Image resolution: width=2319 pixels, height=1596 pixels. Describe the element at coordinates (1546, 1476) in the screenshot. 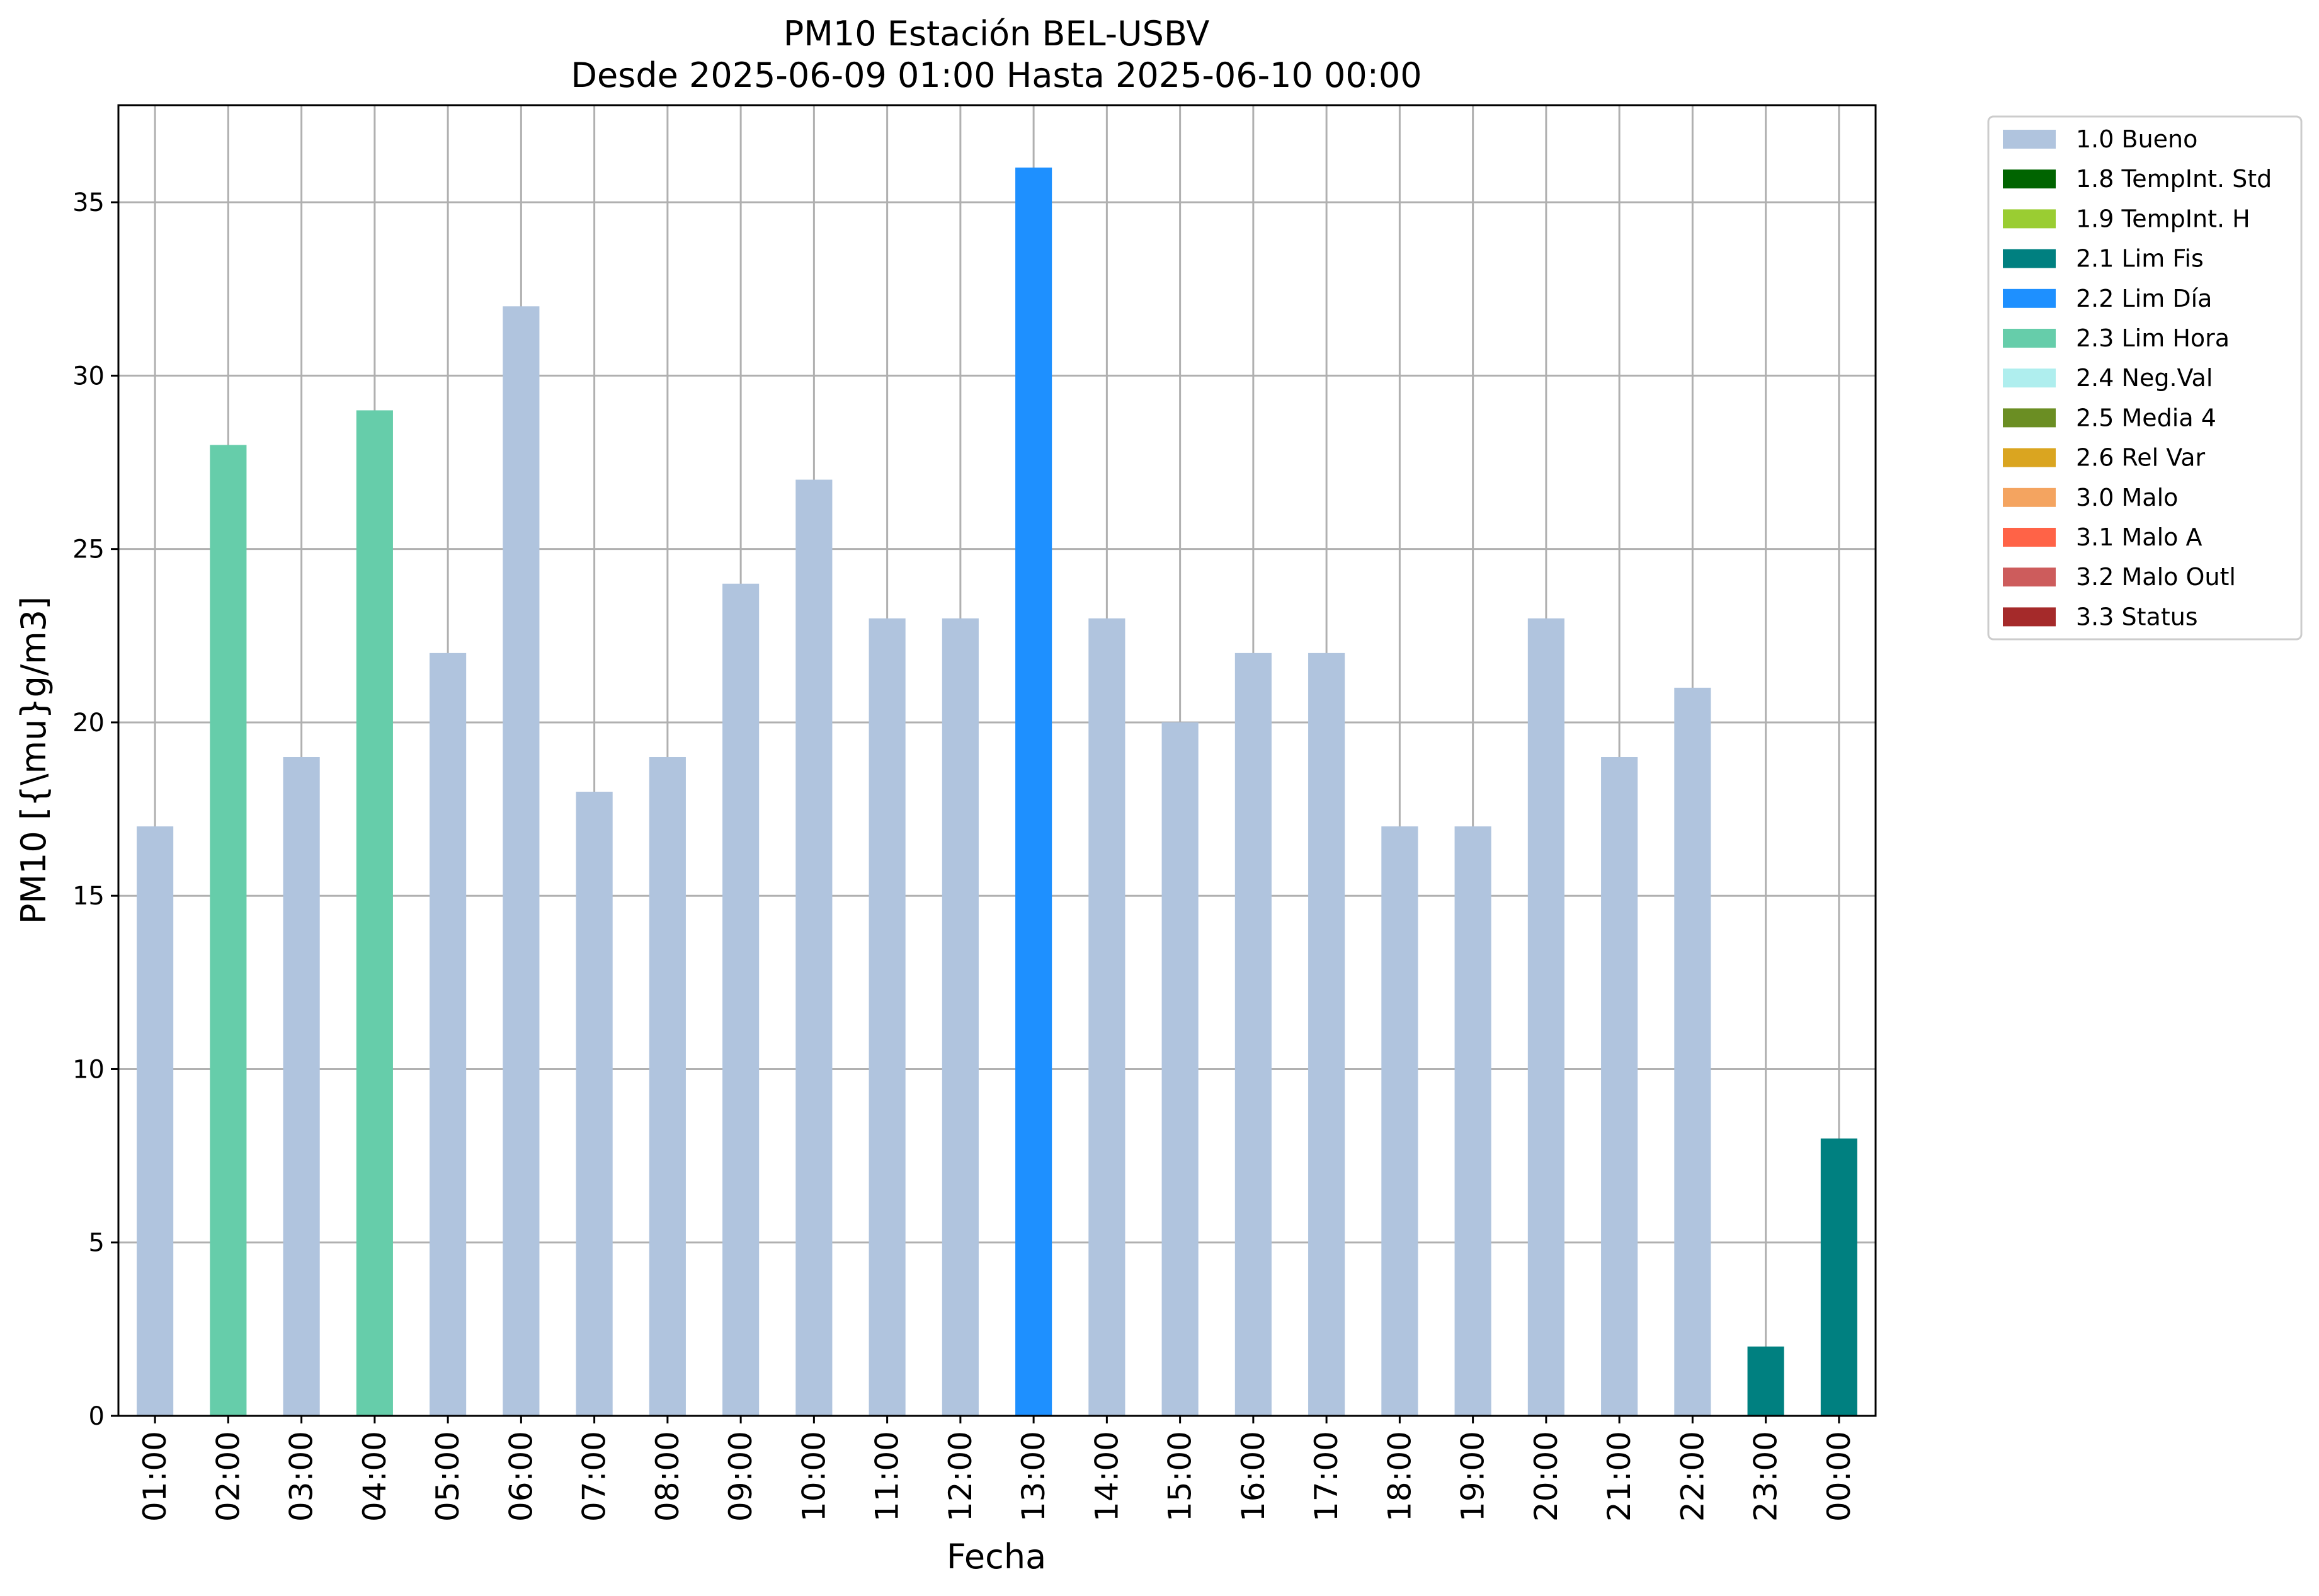

I see `x-tick-label: 20:00` at that location.